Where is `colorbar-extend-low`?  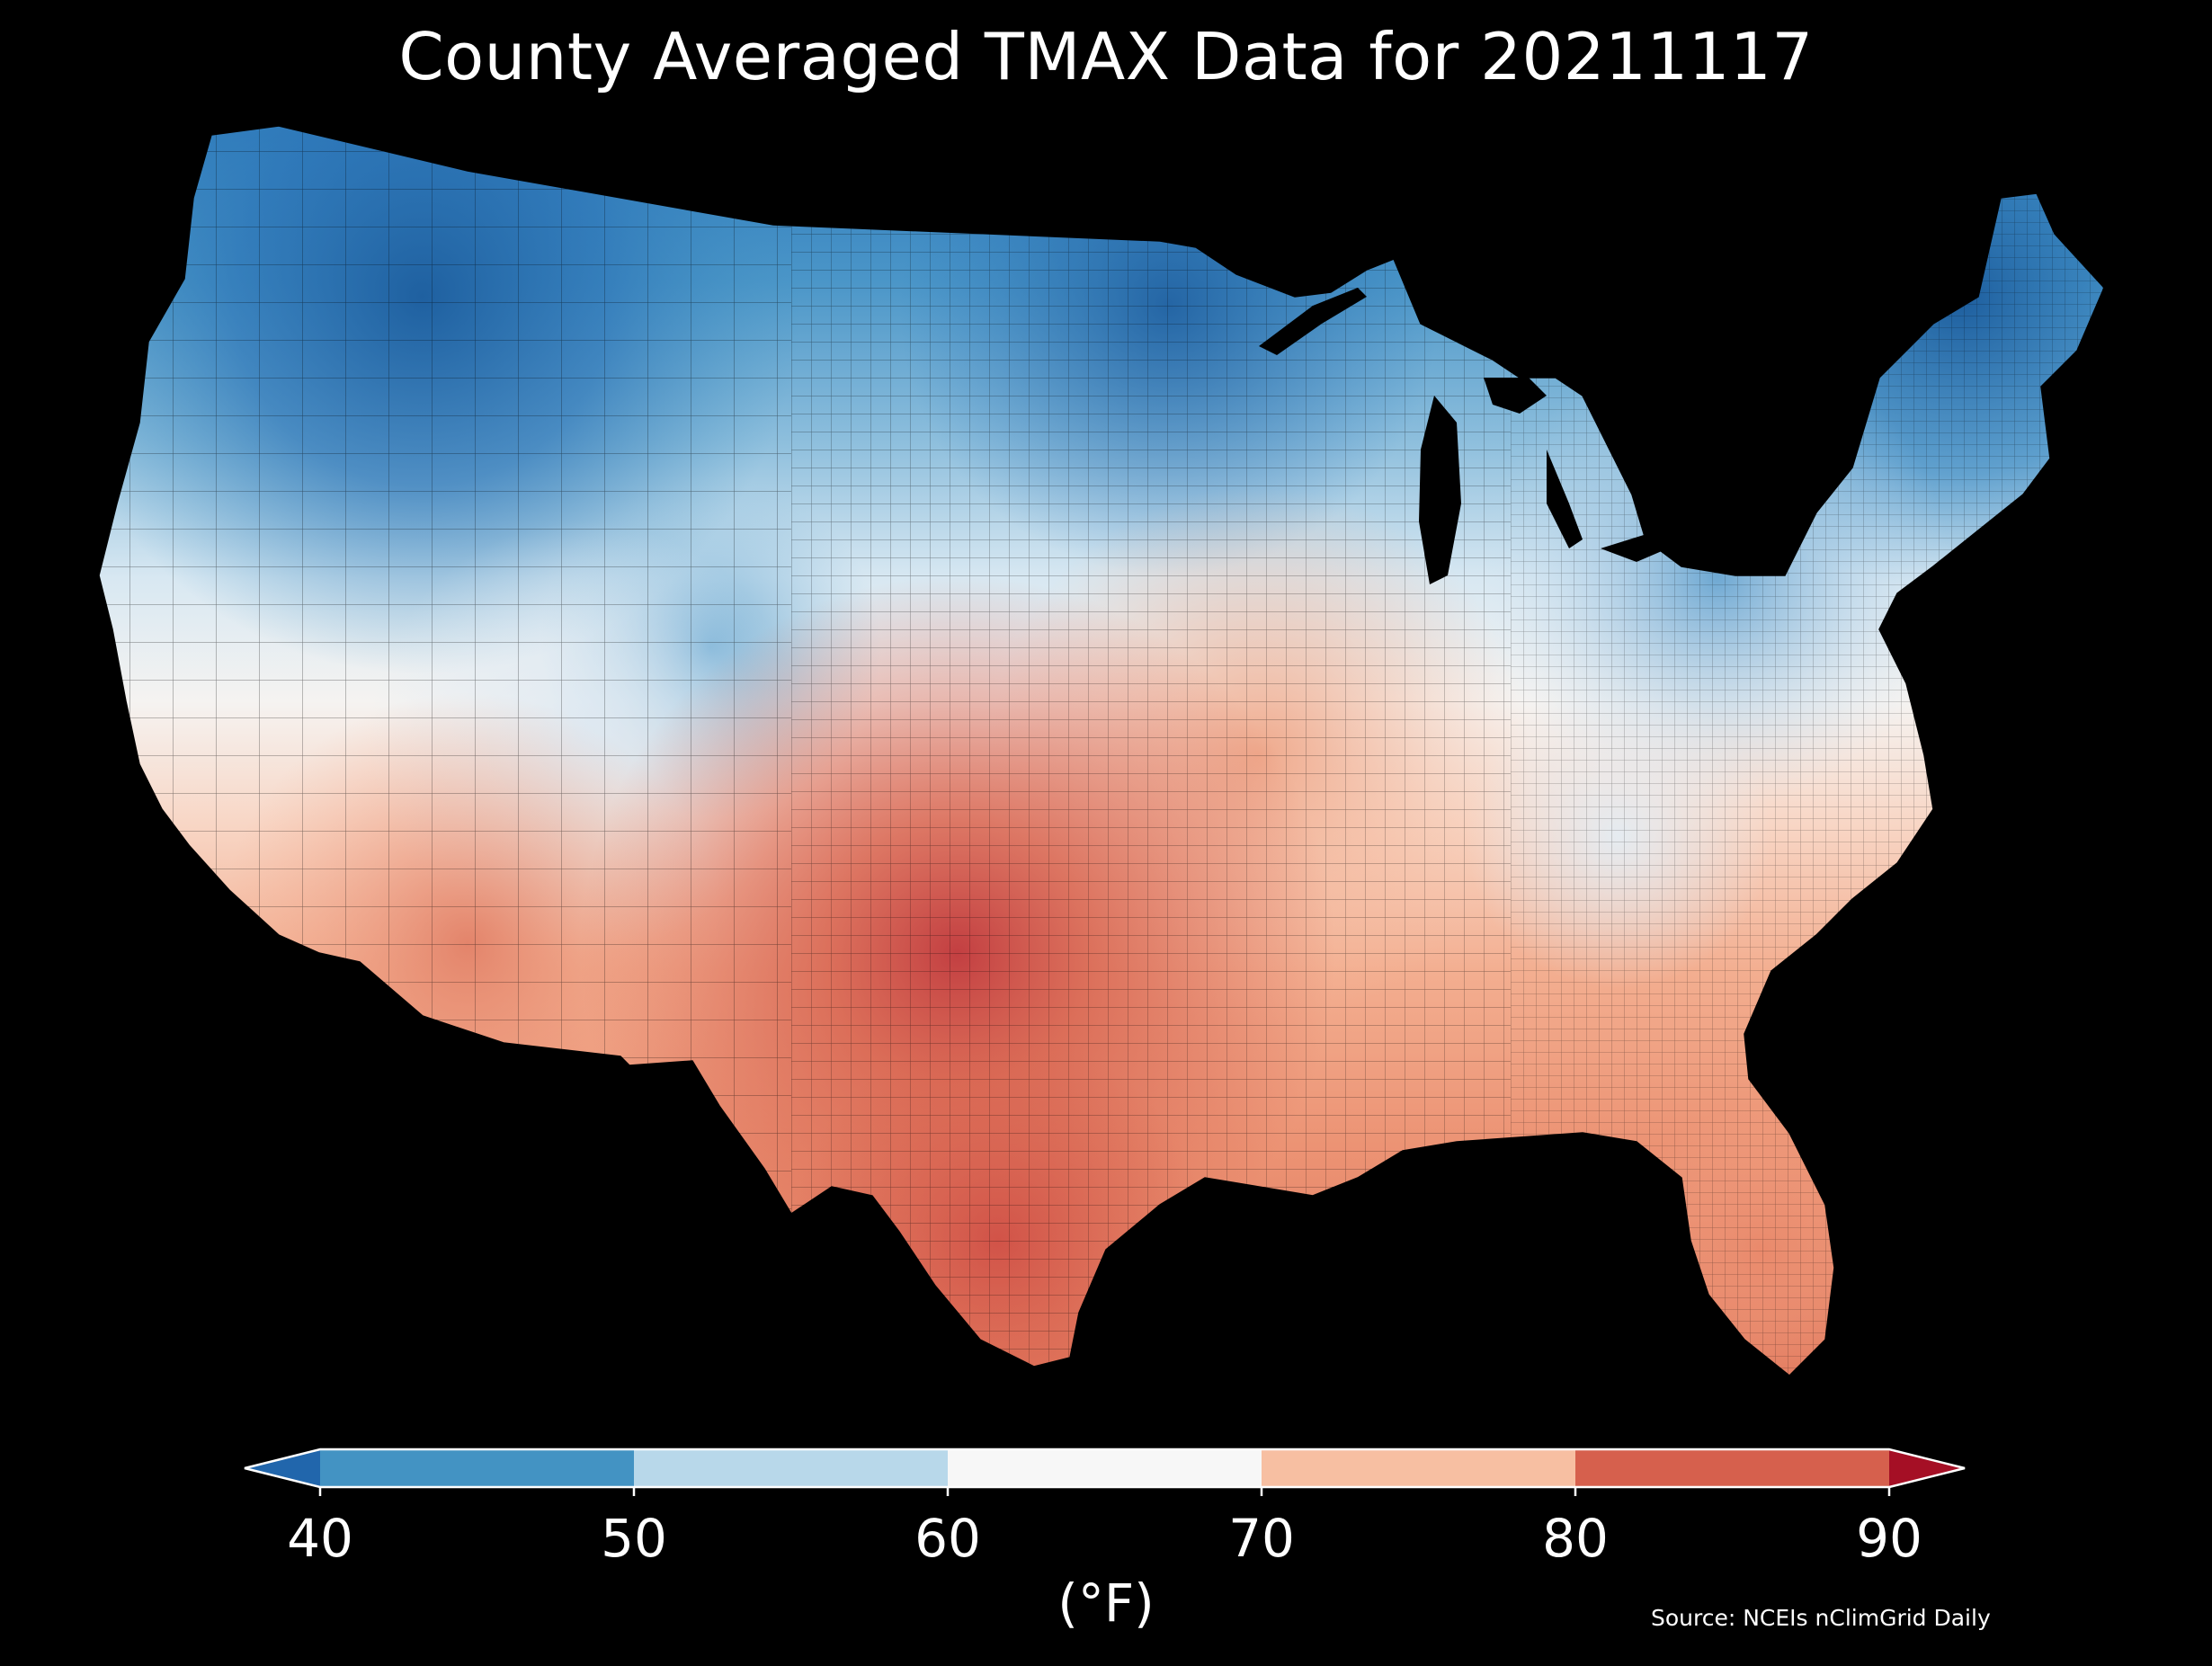
colorbar-extend-low is located at coordinates (282, 1468).